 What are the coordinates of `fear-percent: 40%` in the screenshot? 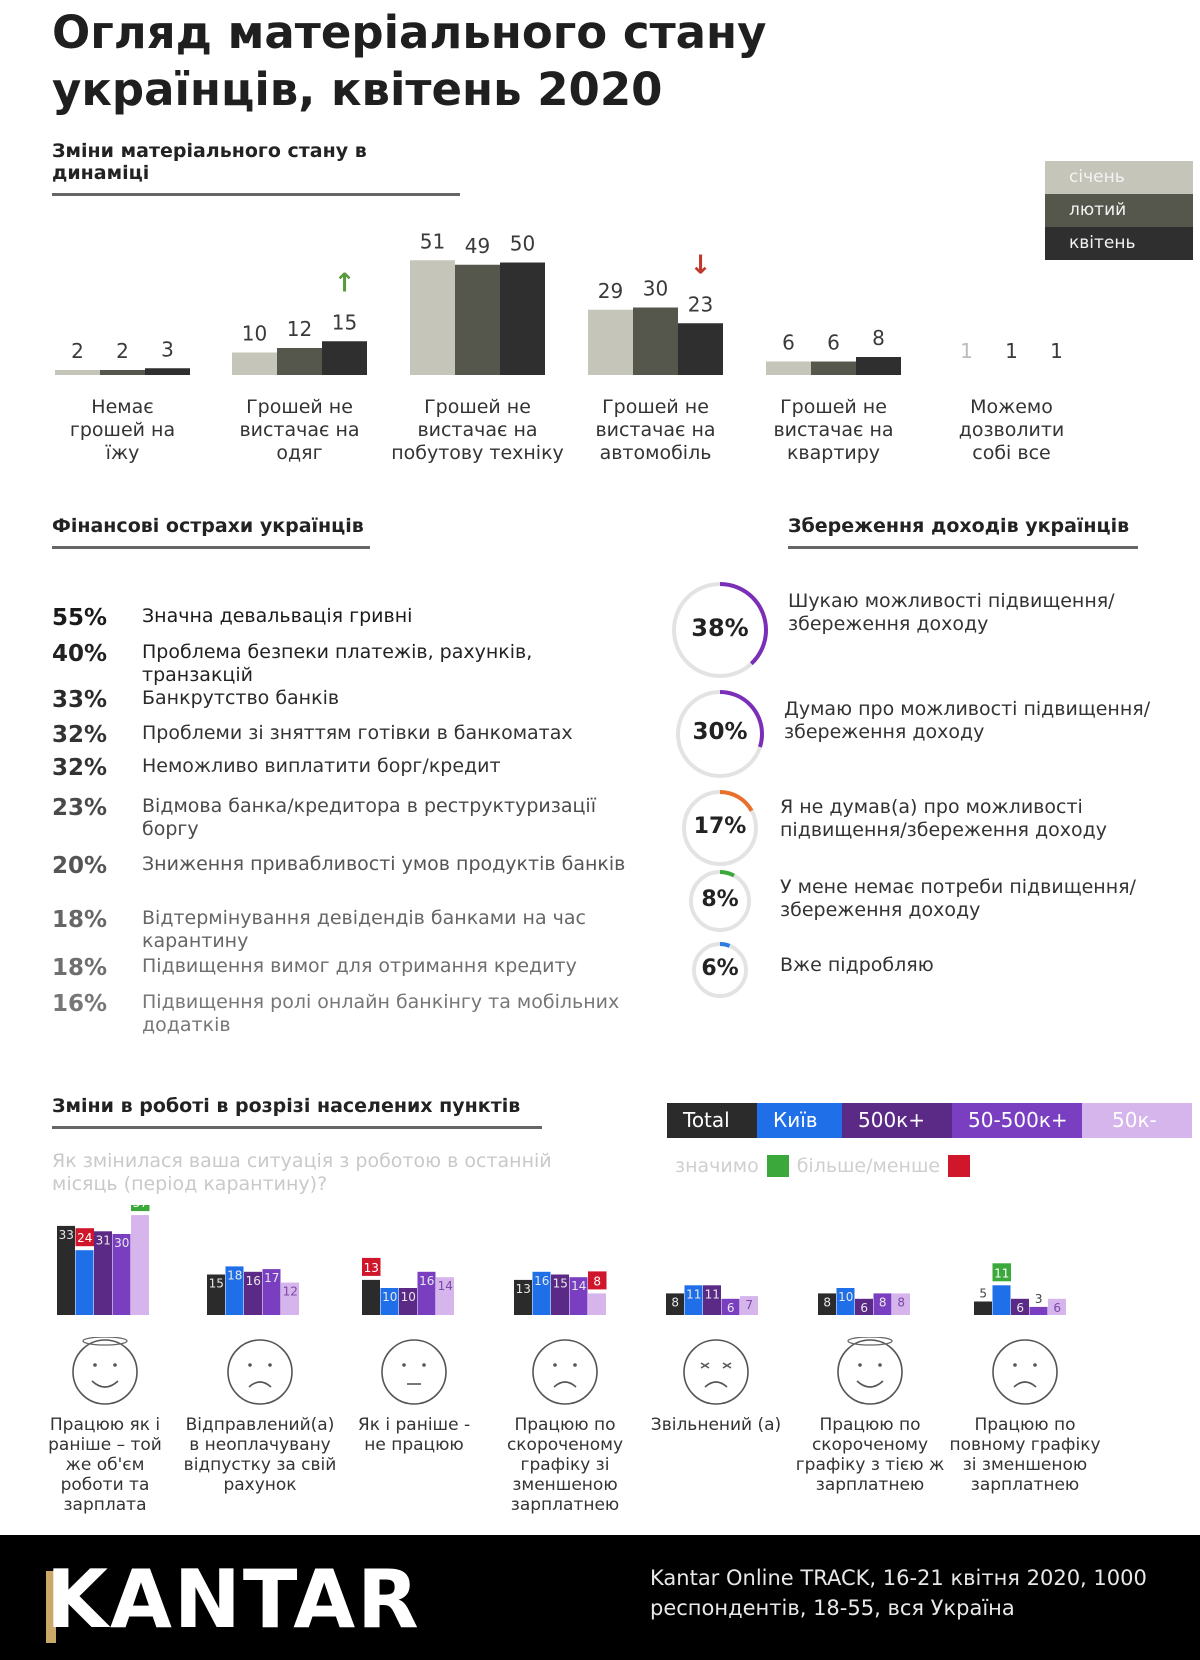 It's located at (80, 654).